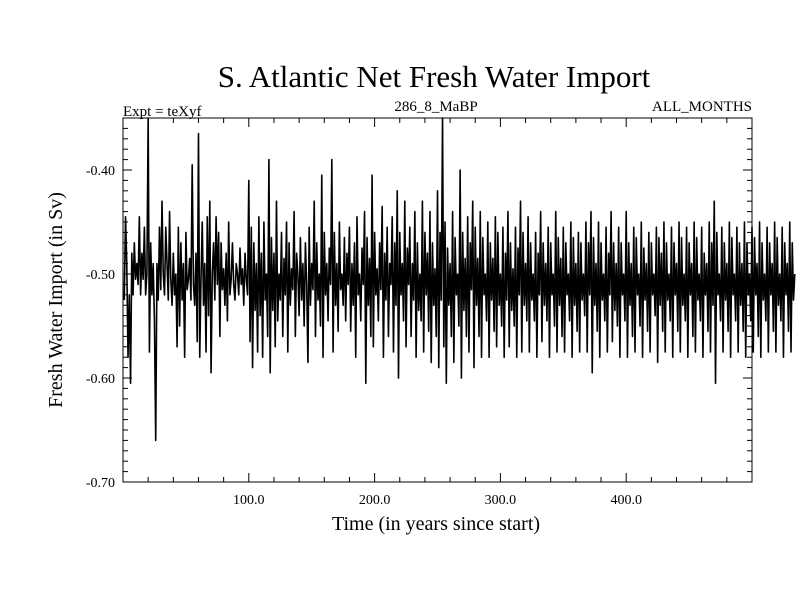  I want to click on x-tick-label: 300.0, so click(501, 500).